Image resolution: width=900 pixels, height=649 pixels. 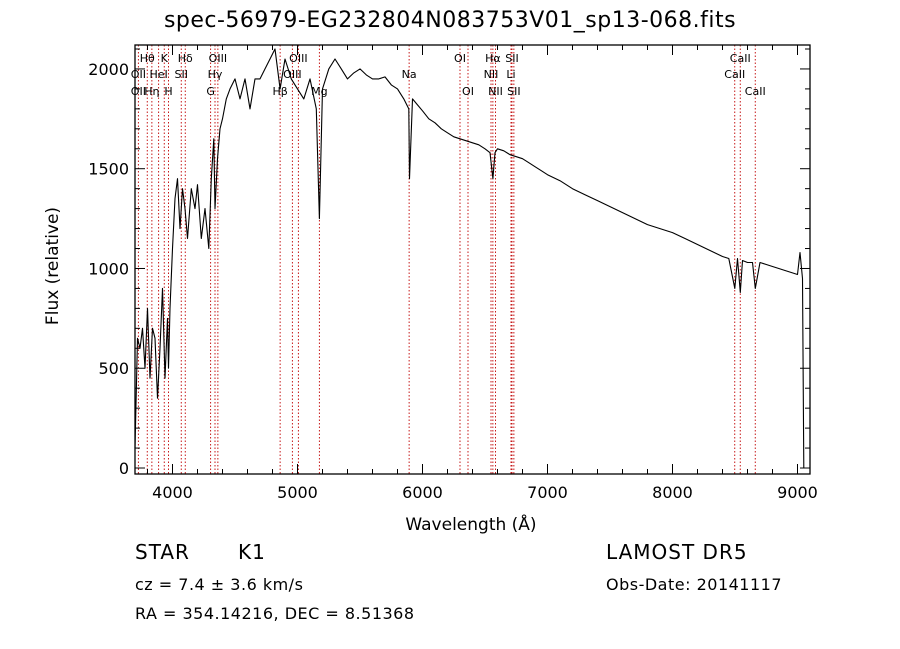 What do you see at coordinates (53, 266) in the screenshot?
I see `y-axis-label: Flux (relative)` at bounding box center [53, 266].